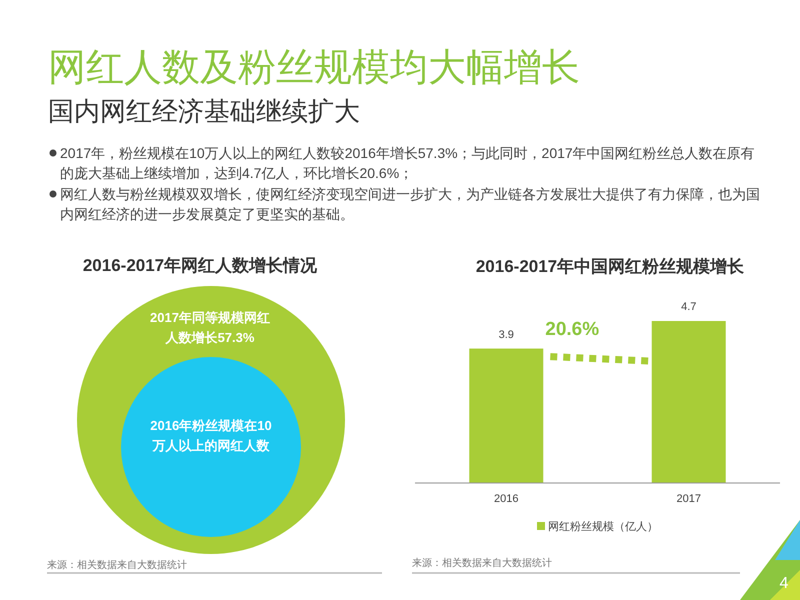 The height and width of the screenshot is (600, 800). I want to click on text: 2017年，粉丝规模在10万人以上的网红人数较2016年增长57.3%；与此同时，2017年中国网红粉丝总人数在原有的庞大基础上继续增加，达到4.7亿人，环比增长20.6%；, so click(408, 163).